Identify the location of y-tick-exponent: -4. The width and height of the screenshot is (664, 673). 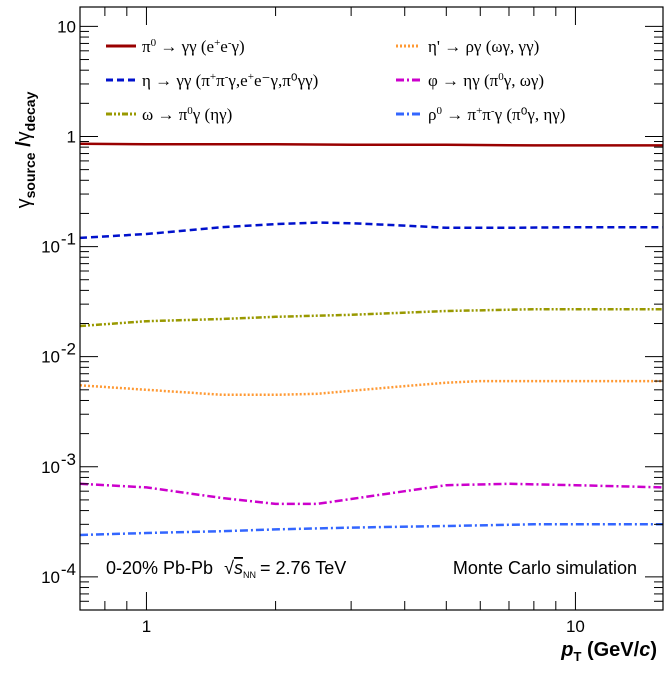
(68, 569).